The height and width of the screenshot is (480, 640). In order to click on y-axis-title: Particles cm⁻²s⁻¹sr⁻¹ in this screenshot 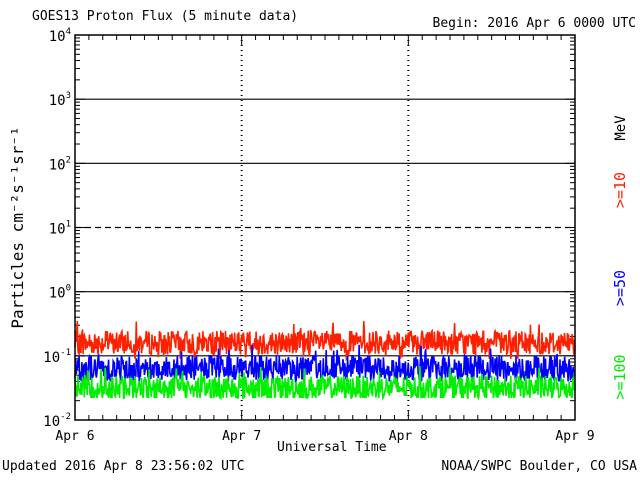, I will do `click(17, 227)`.